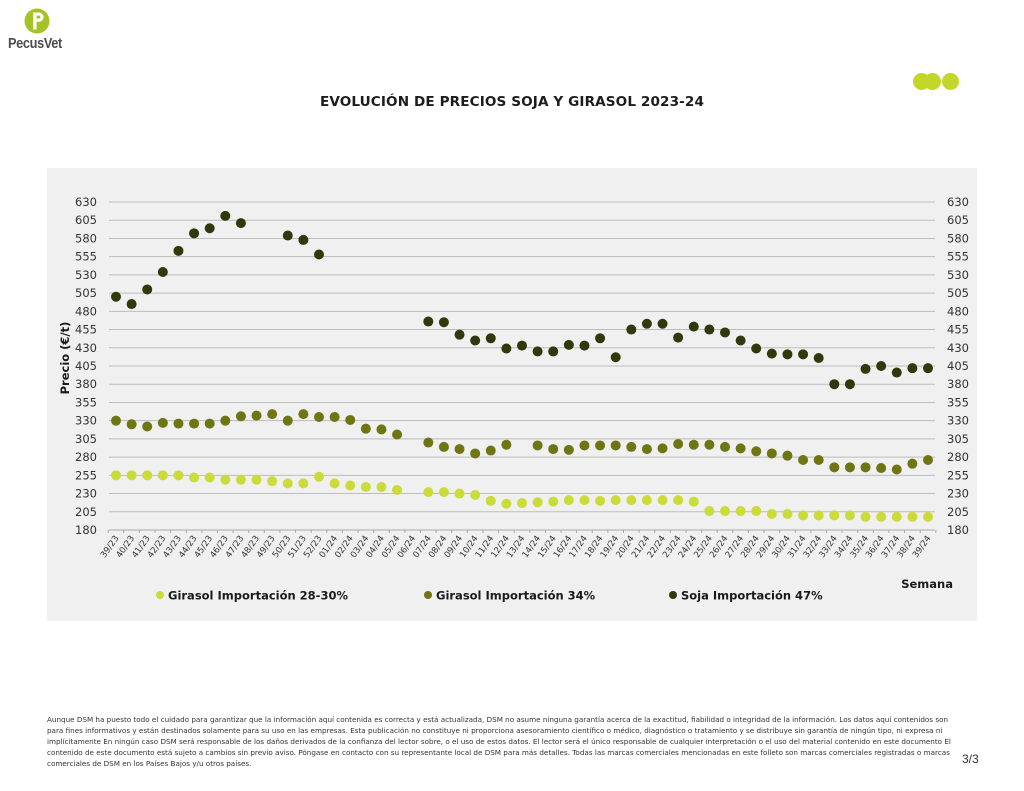  Describe the element at coordinates (958, 330) in the screenshot. I see `y-tick-label-right: 455` at that location.